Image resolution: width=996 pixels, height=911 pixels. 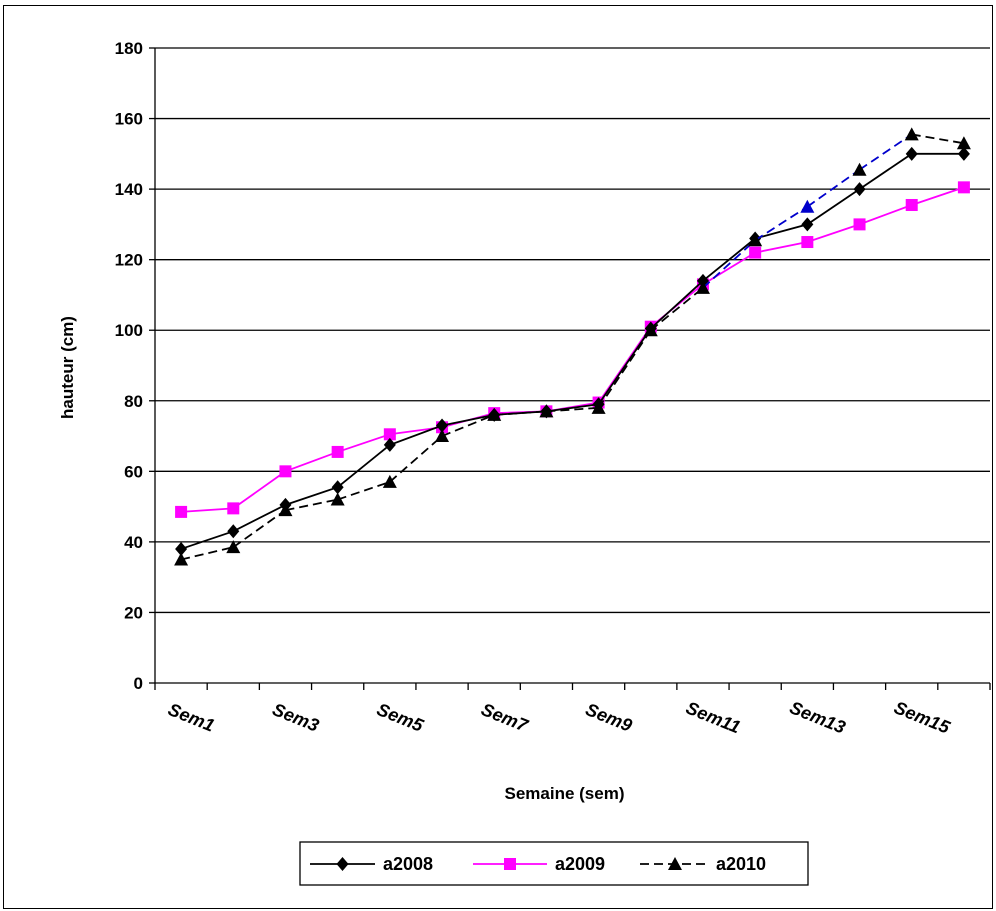 I want to click on x-tick-label: Sem5, so click(x=400, y=717).